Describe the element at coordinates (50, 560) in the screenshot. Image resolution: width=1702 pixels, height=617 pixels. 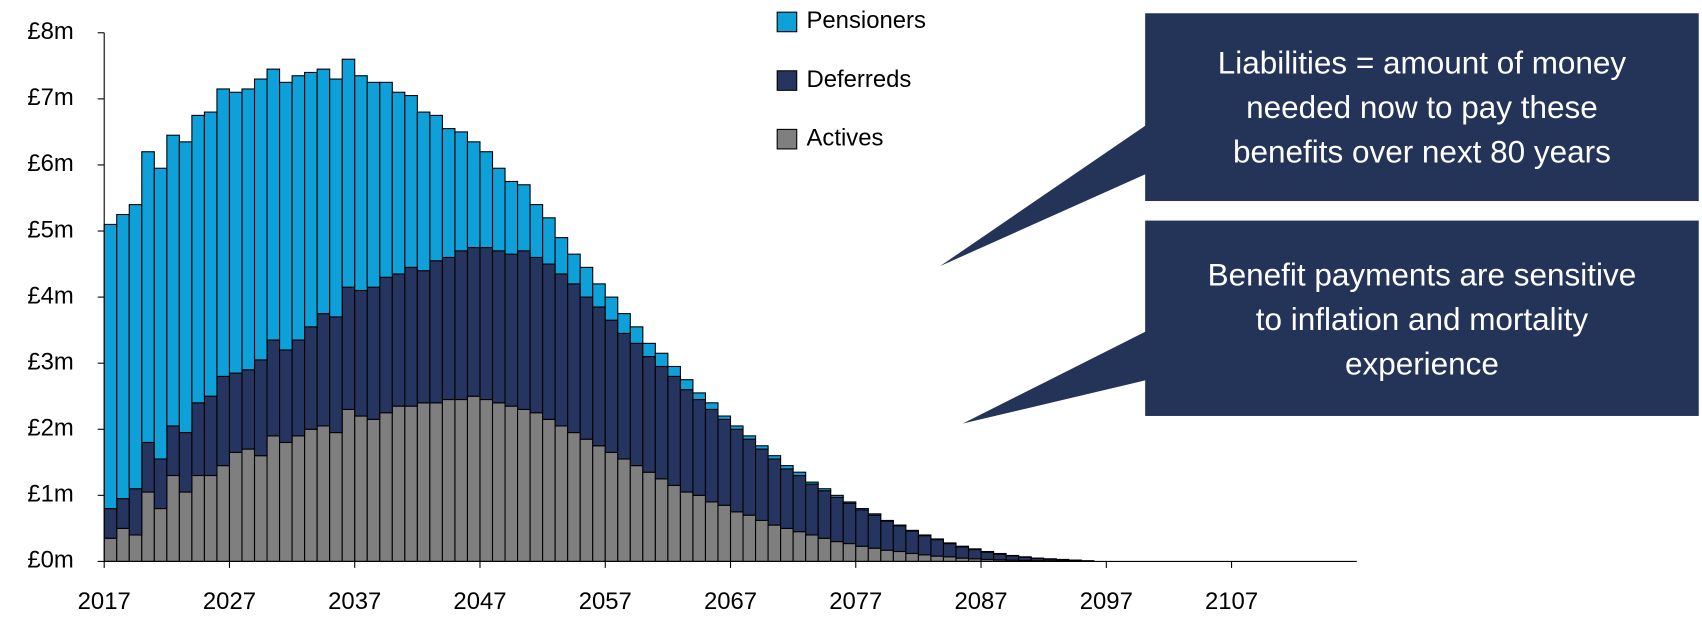
I see `y-tick-label: £0m` at that location.